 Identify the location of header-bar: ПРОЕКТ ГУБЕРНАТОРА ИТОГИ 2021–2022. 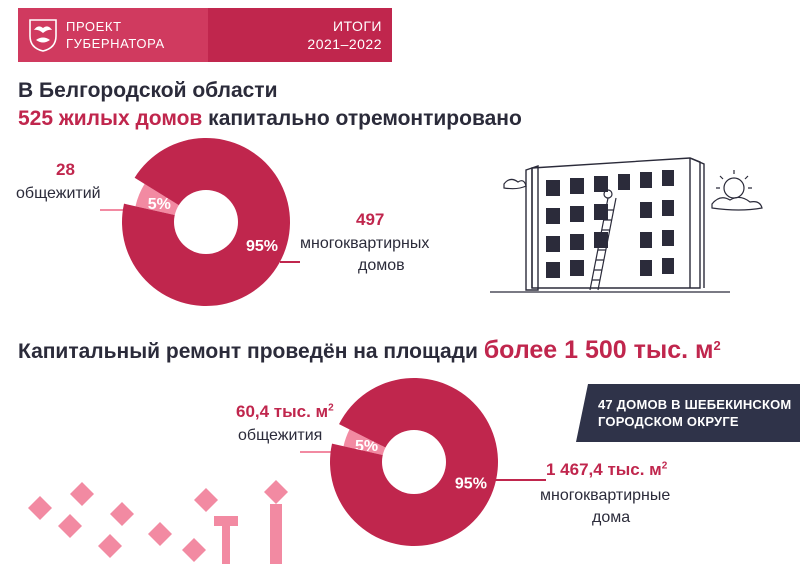
(205, 35).